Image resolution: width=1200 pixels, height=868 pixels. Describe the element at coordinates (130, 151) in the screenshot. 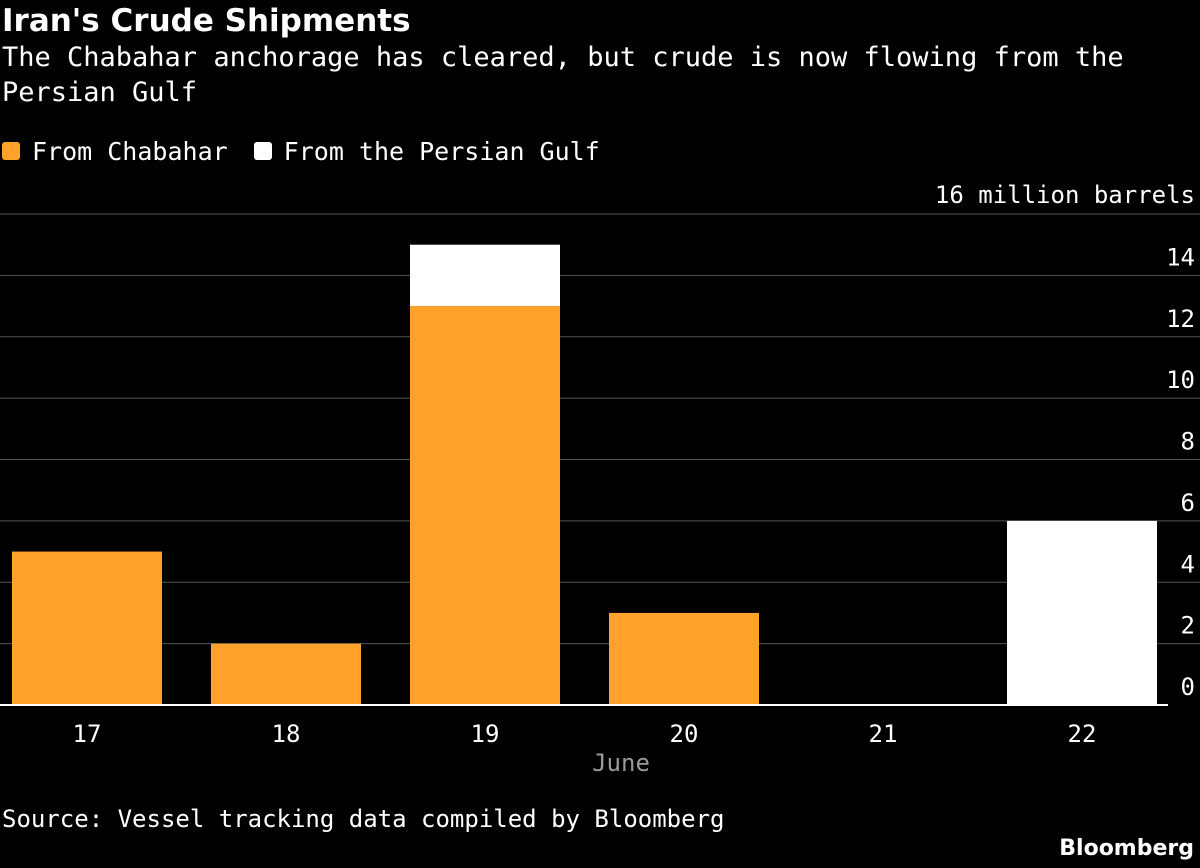

I see `legend-label-chabahar: From Chabahar` at that location.